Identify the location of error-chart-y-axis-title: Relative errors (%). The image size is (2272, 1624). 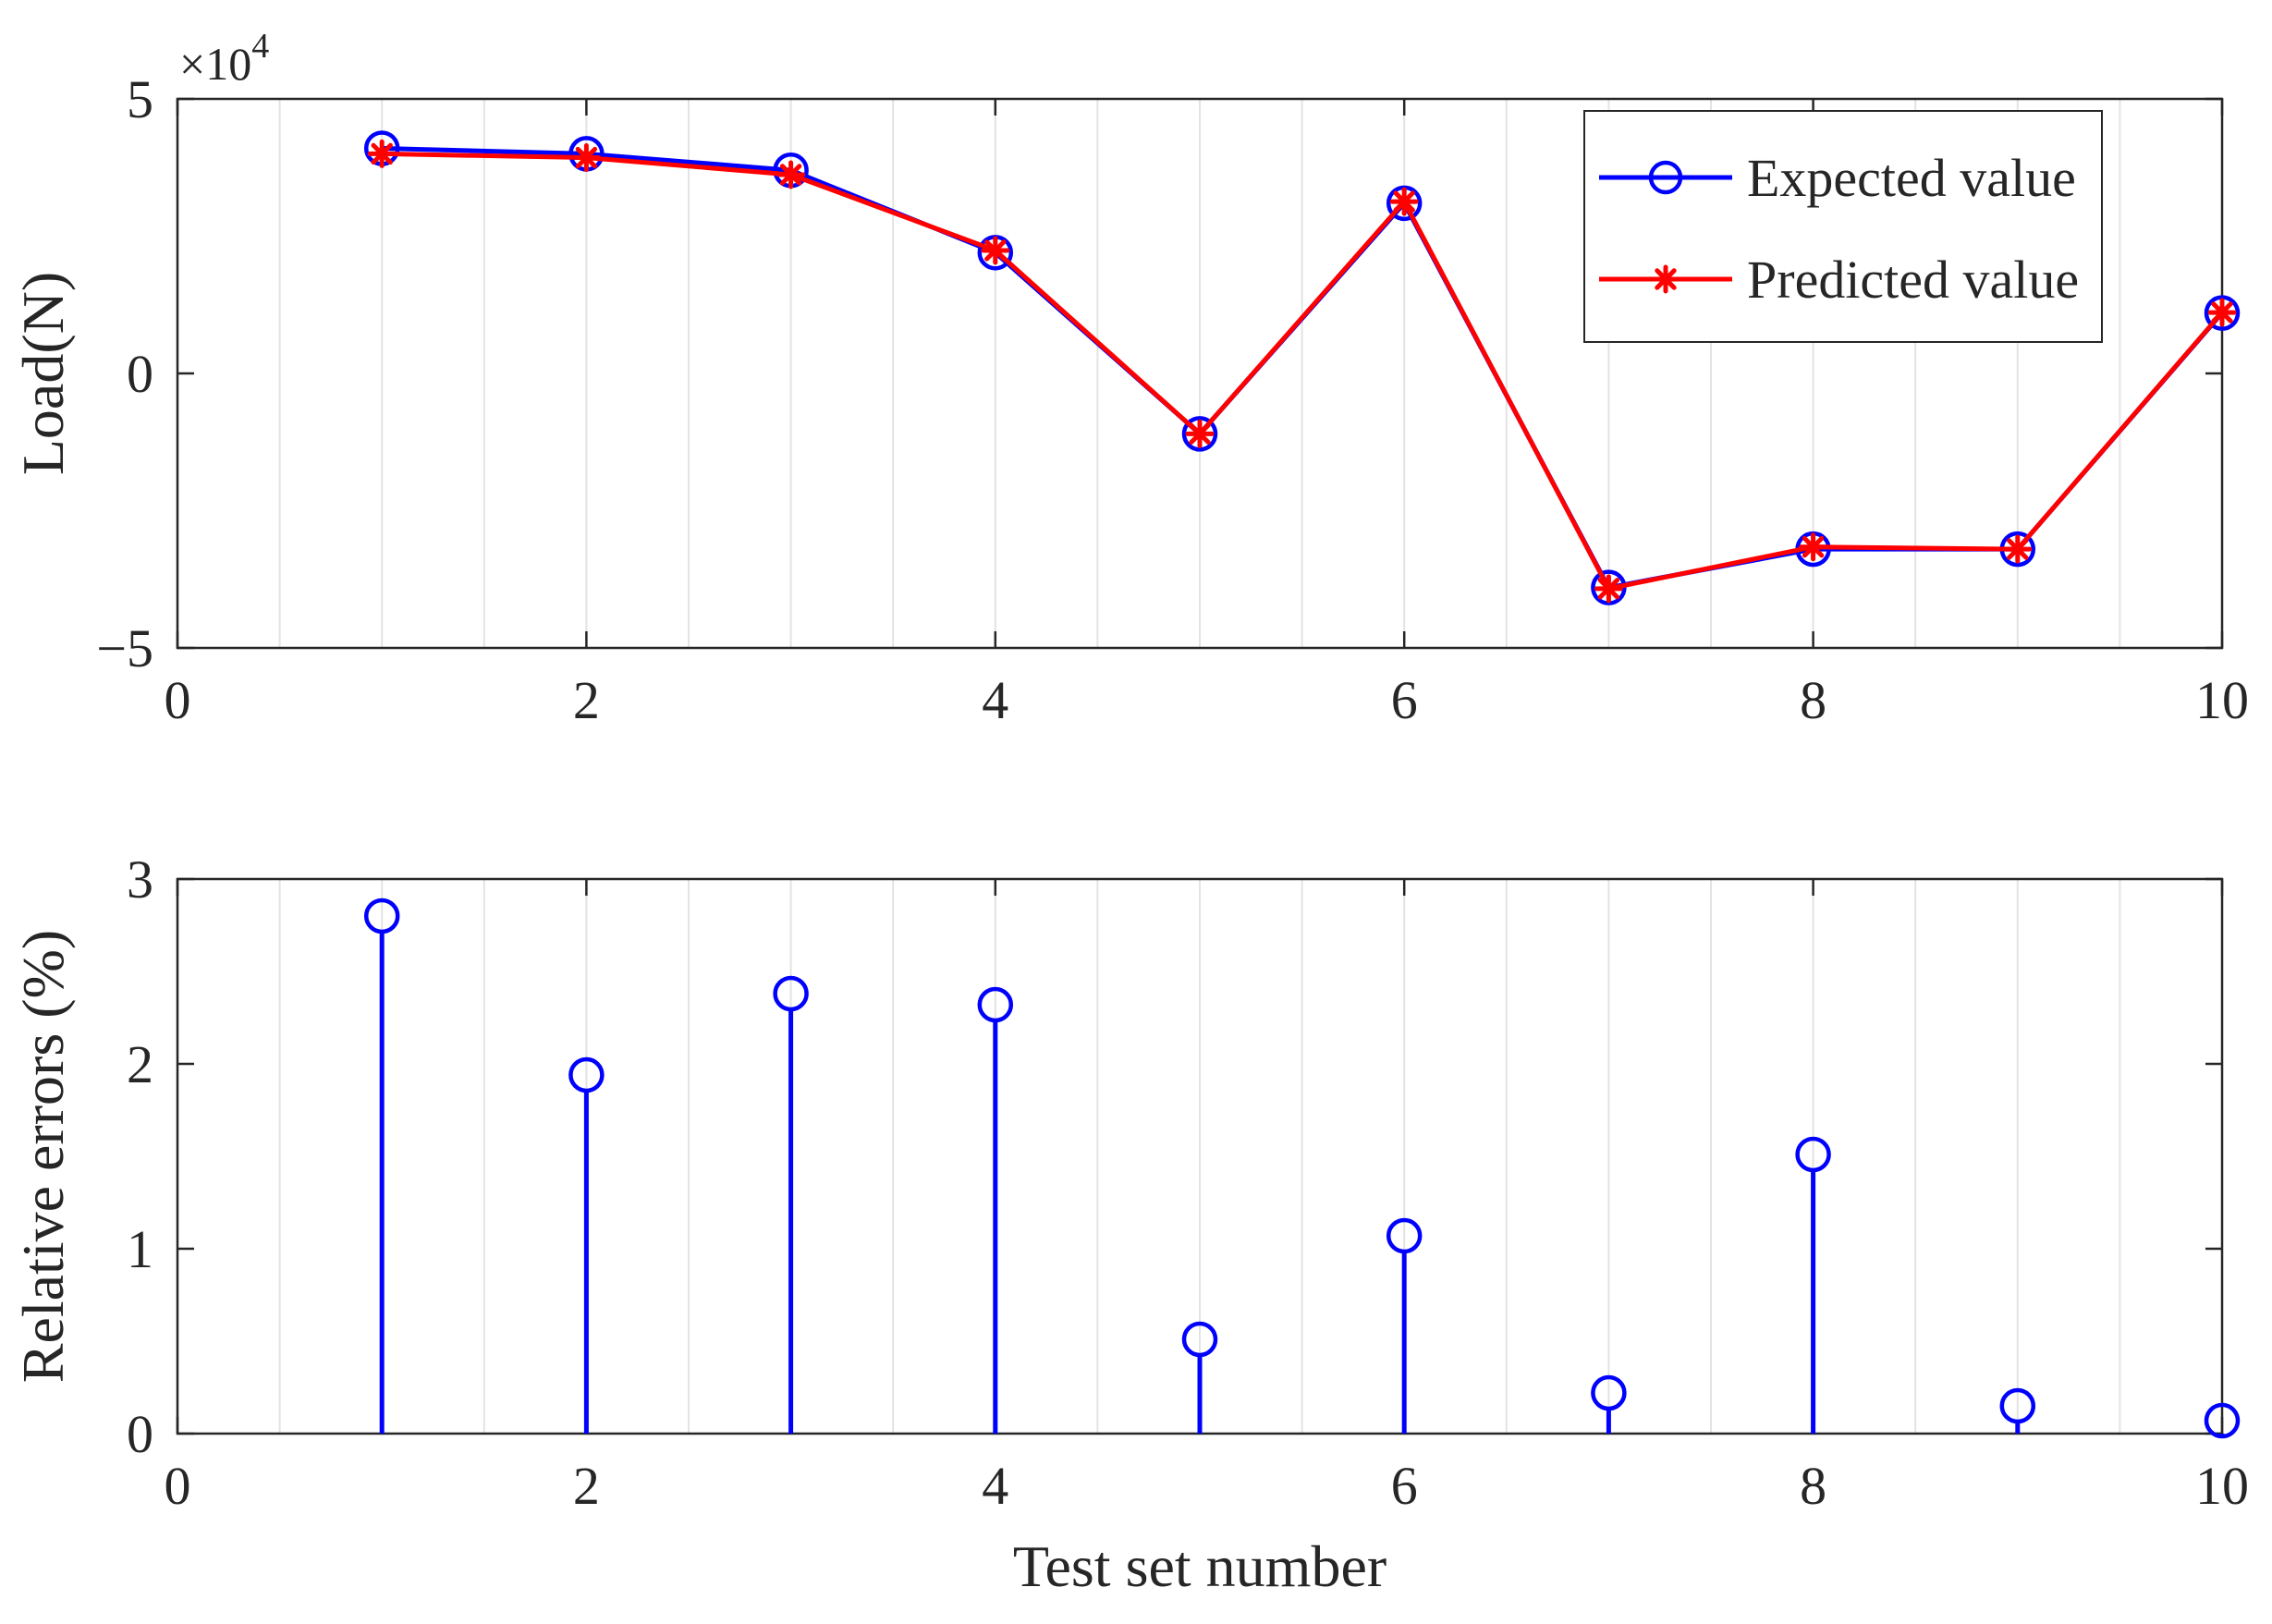
(43, 1156).